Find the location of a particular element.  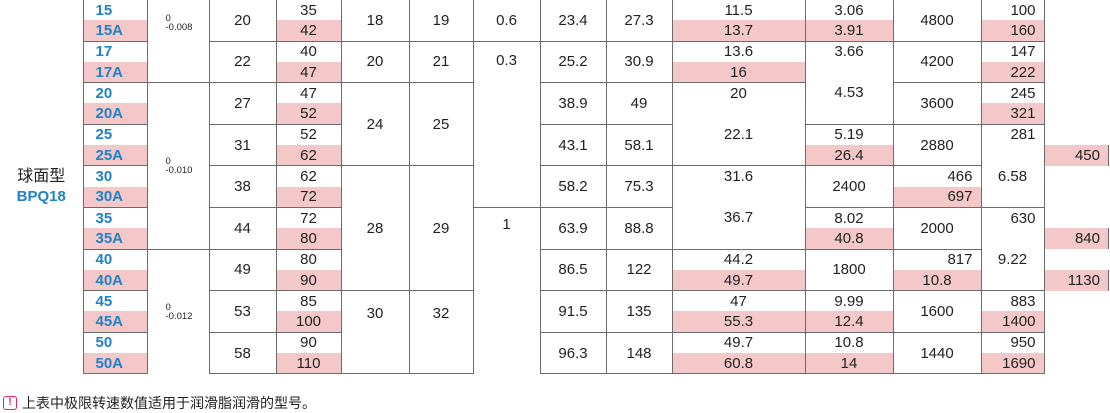

cell-c4: 32 is located at coordinates (441, 332).